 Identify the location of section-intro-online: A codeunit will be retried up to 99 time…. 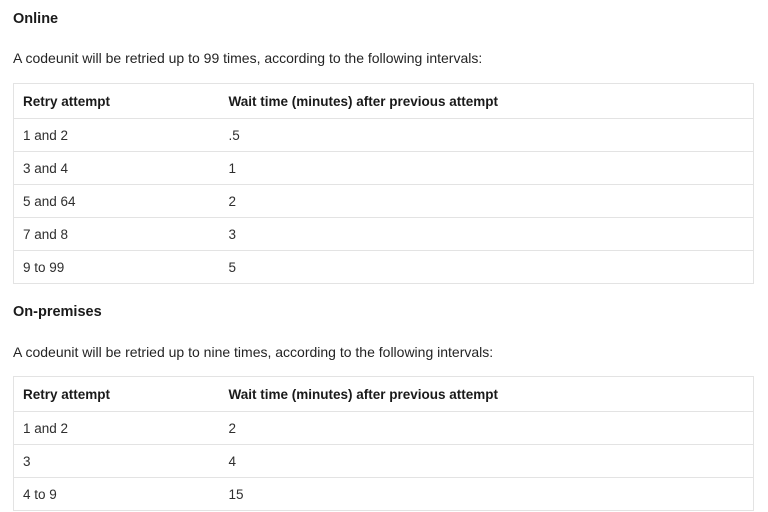
(248, 58).